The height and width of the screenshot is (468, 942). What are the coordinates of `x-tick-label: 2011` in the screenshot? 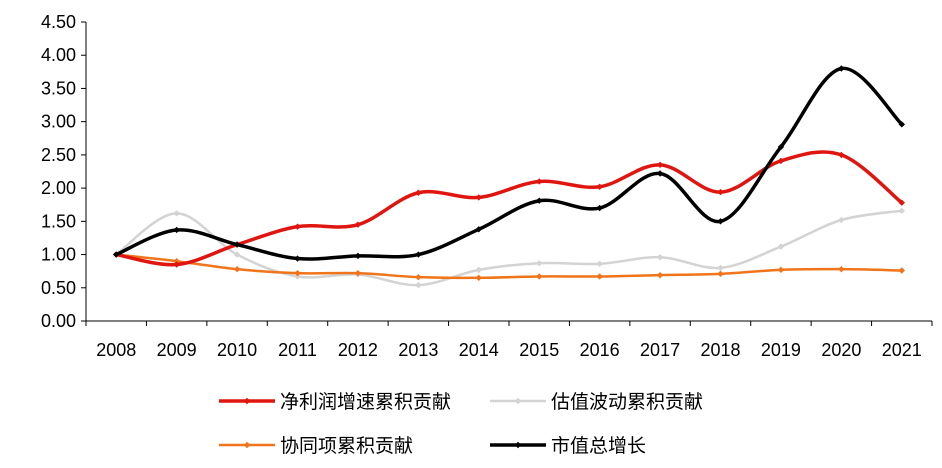 It's located at (297, 350).